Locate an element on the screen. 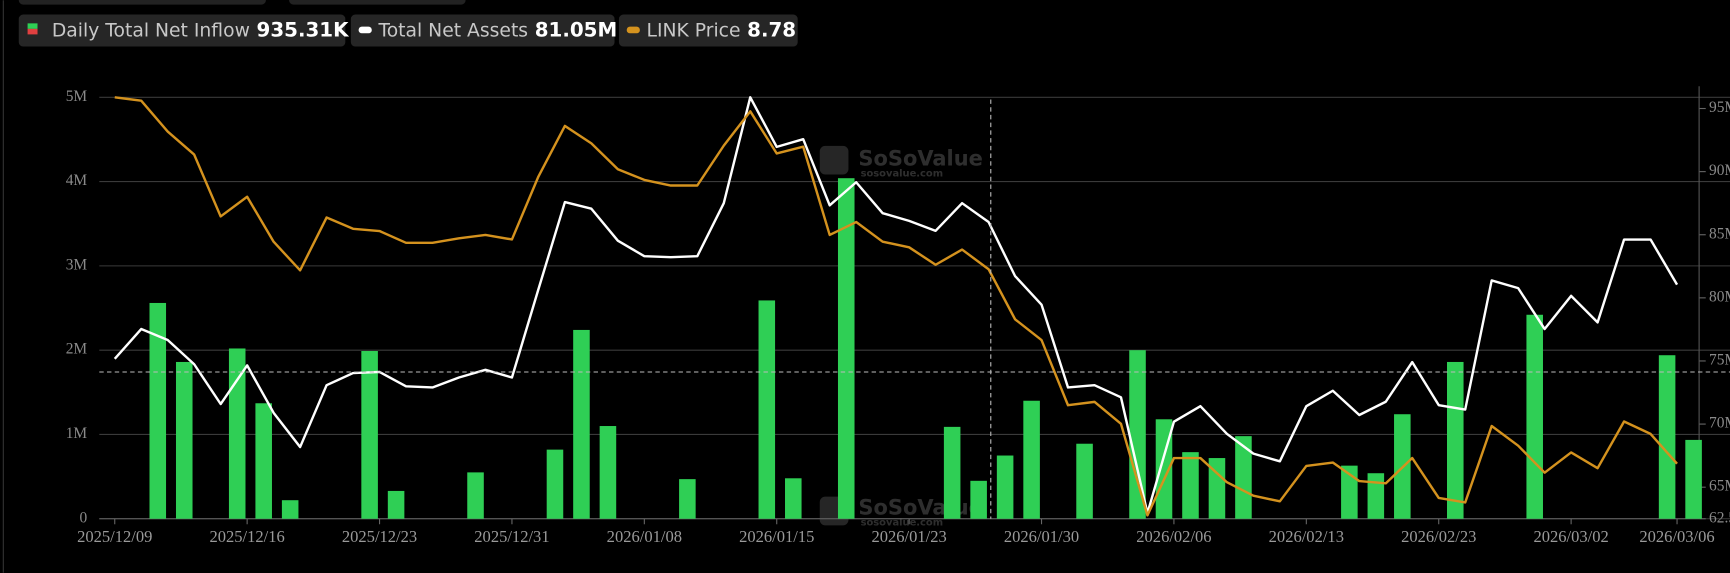 The width and height of the screenshot is (1730, 573). y2-tick-label: 75M is located at coordinates (1719, 360).